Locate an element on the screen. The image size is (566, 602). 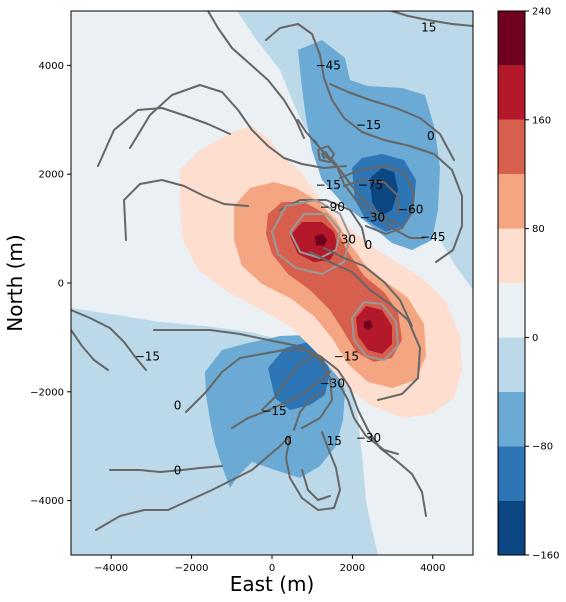
y-tick-label: 2000 is located at coordinates (51, 175).